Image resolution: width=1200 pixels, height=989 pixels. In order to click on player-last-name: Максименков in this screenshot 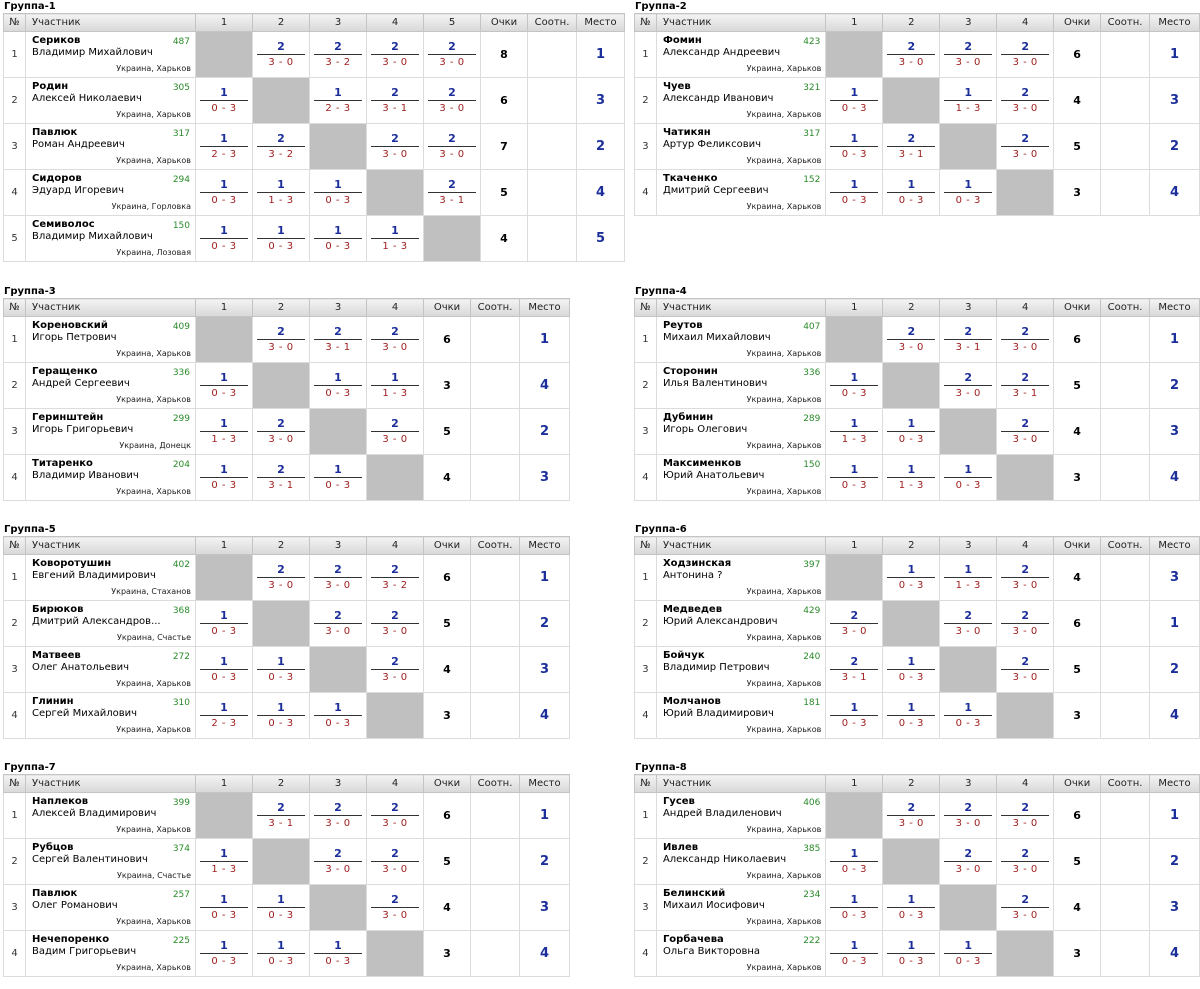, I will do `click(702, 463)`.